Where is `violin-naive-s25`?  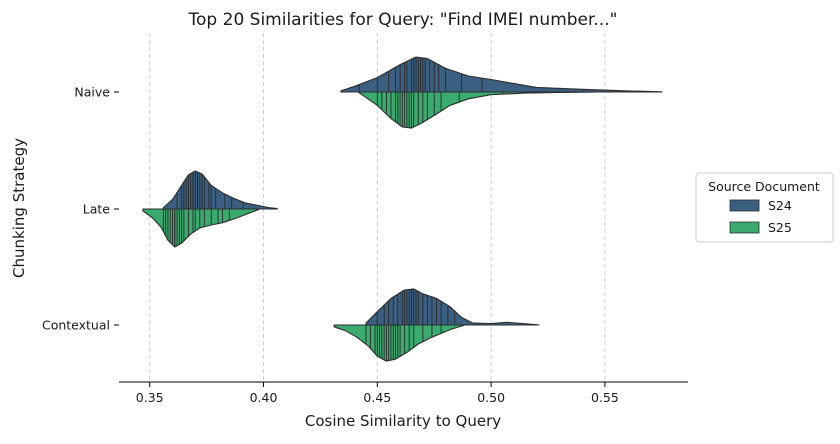
violin-naive-s25 is located at coordinates (476, 110).